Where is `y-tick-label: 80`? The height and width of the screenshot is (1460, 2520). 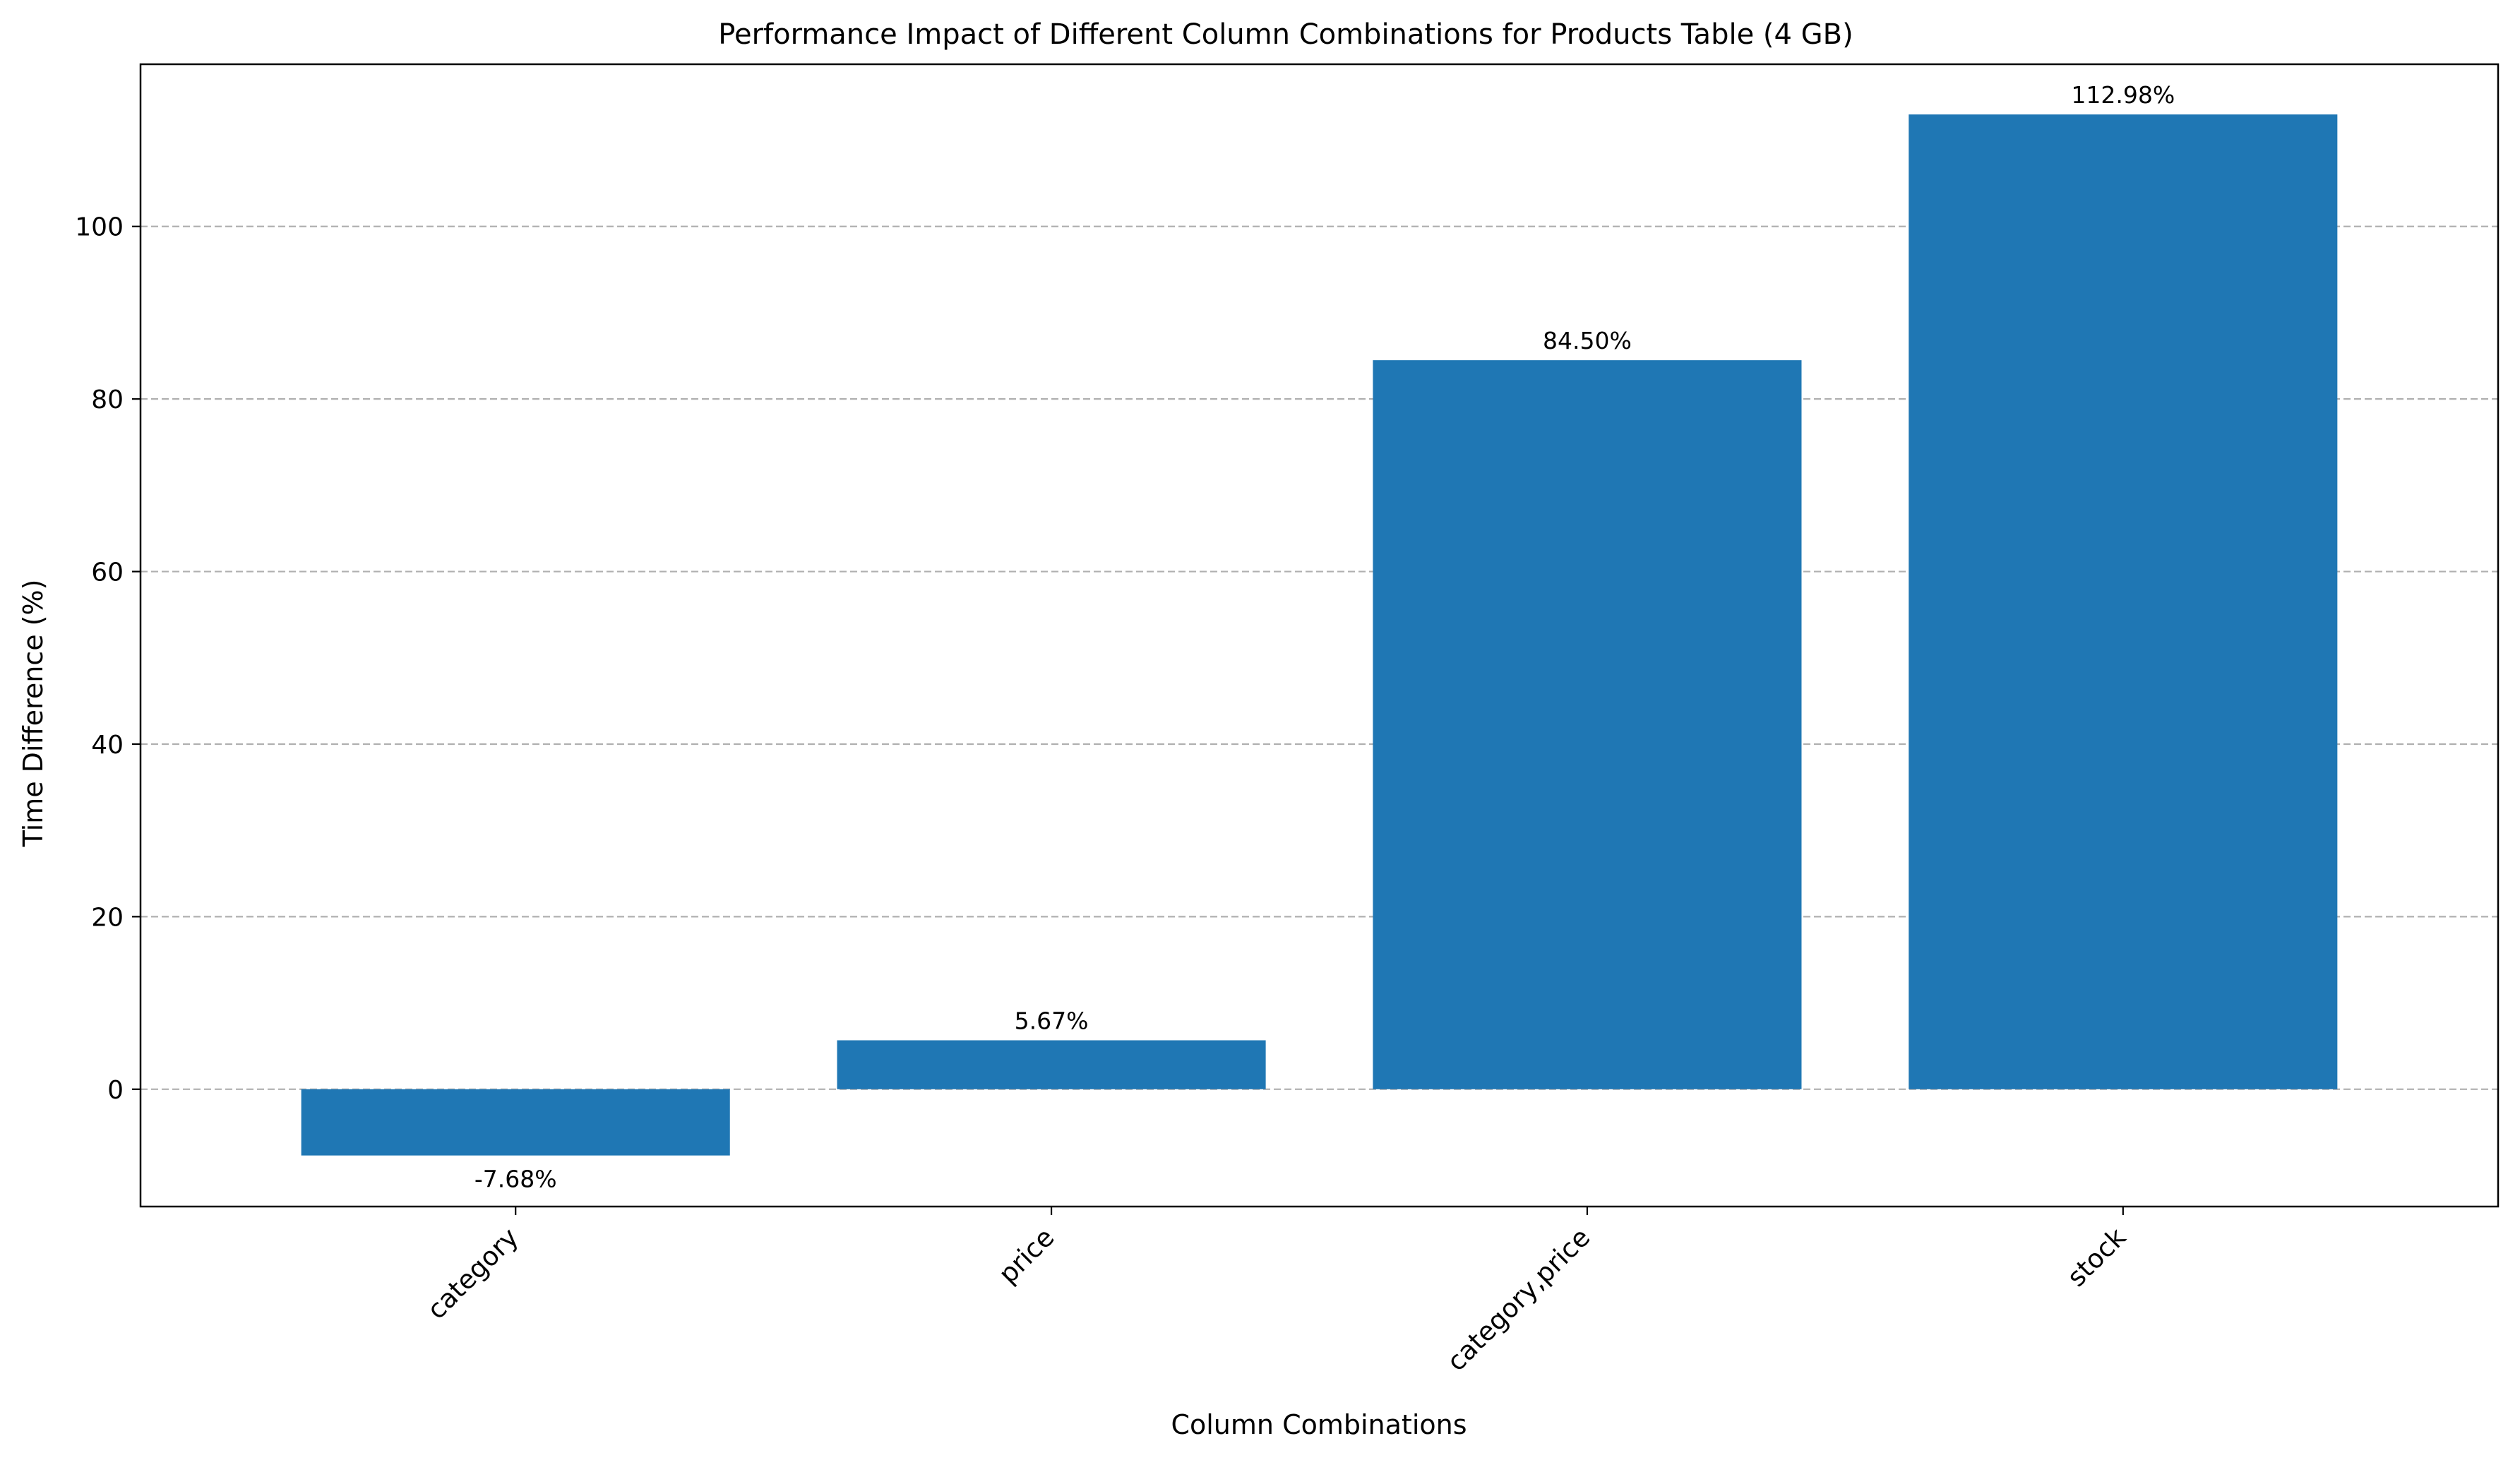
y-tick-label: 80 is located at coordinates (108, 399).